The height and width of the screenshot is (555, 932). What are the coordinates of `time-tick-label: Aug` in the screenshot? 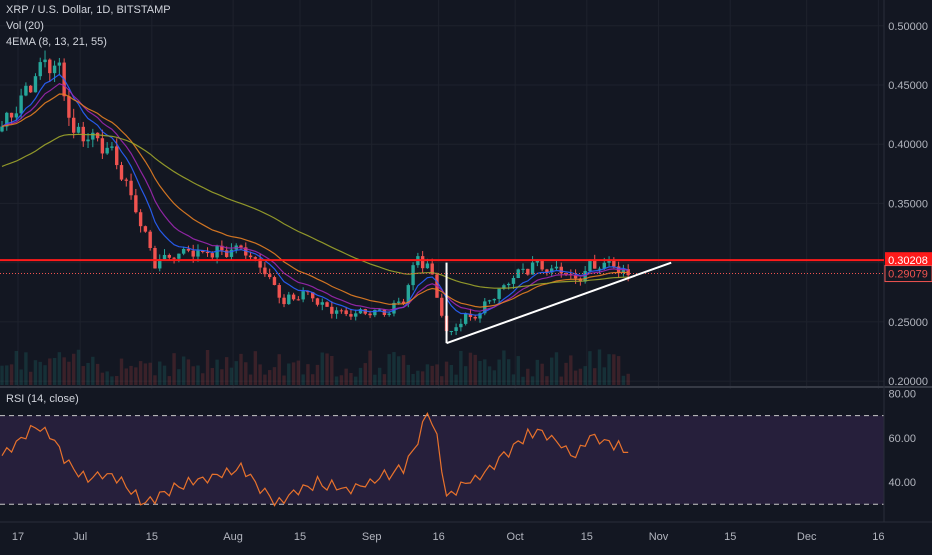 It's located at (233, 537).